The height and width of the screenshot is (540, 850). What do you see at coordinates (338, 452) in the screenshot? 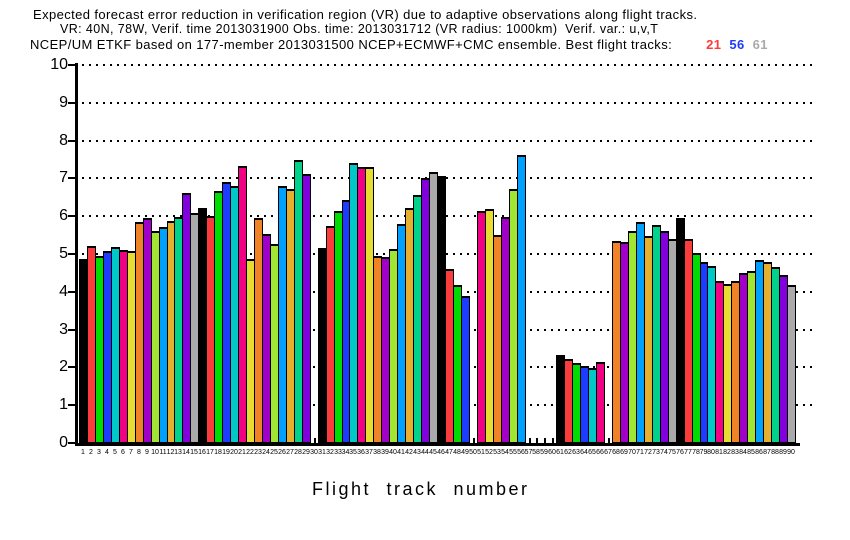
I see `x-tick-label-33: 33` at bounding box center [338, 452].